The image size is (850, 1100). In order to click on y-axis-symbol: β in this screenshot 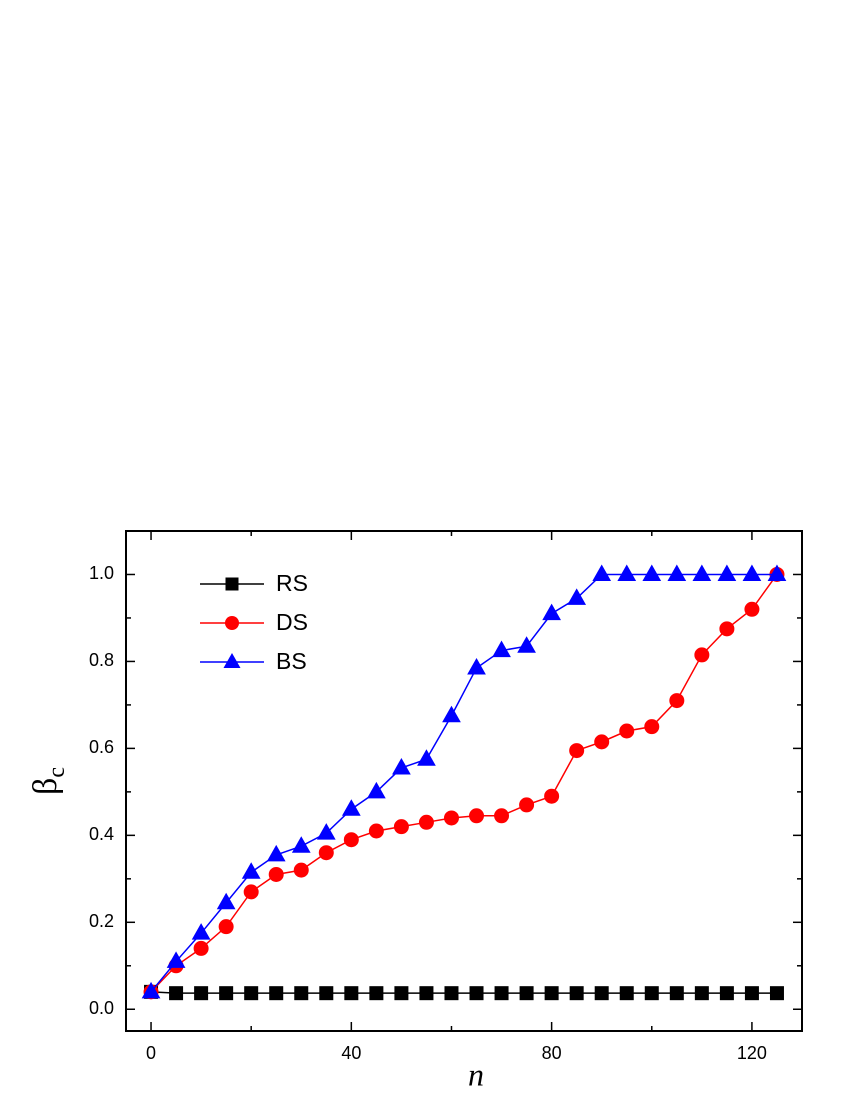, I will do `click(45, 786)`.